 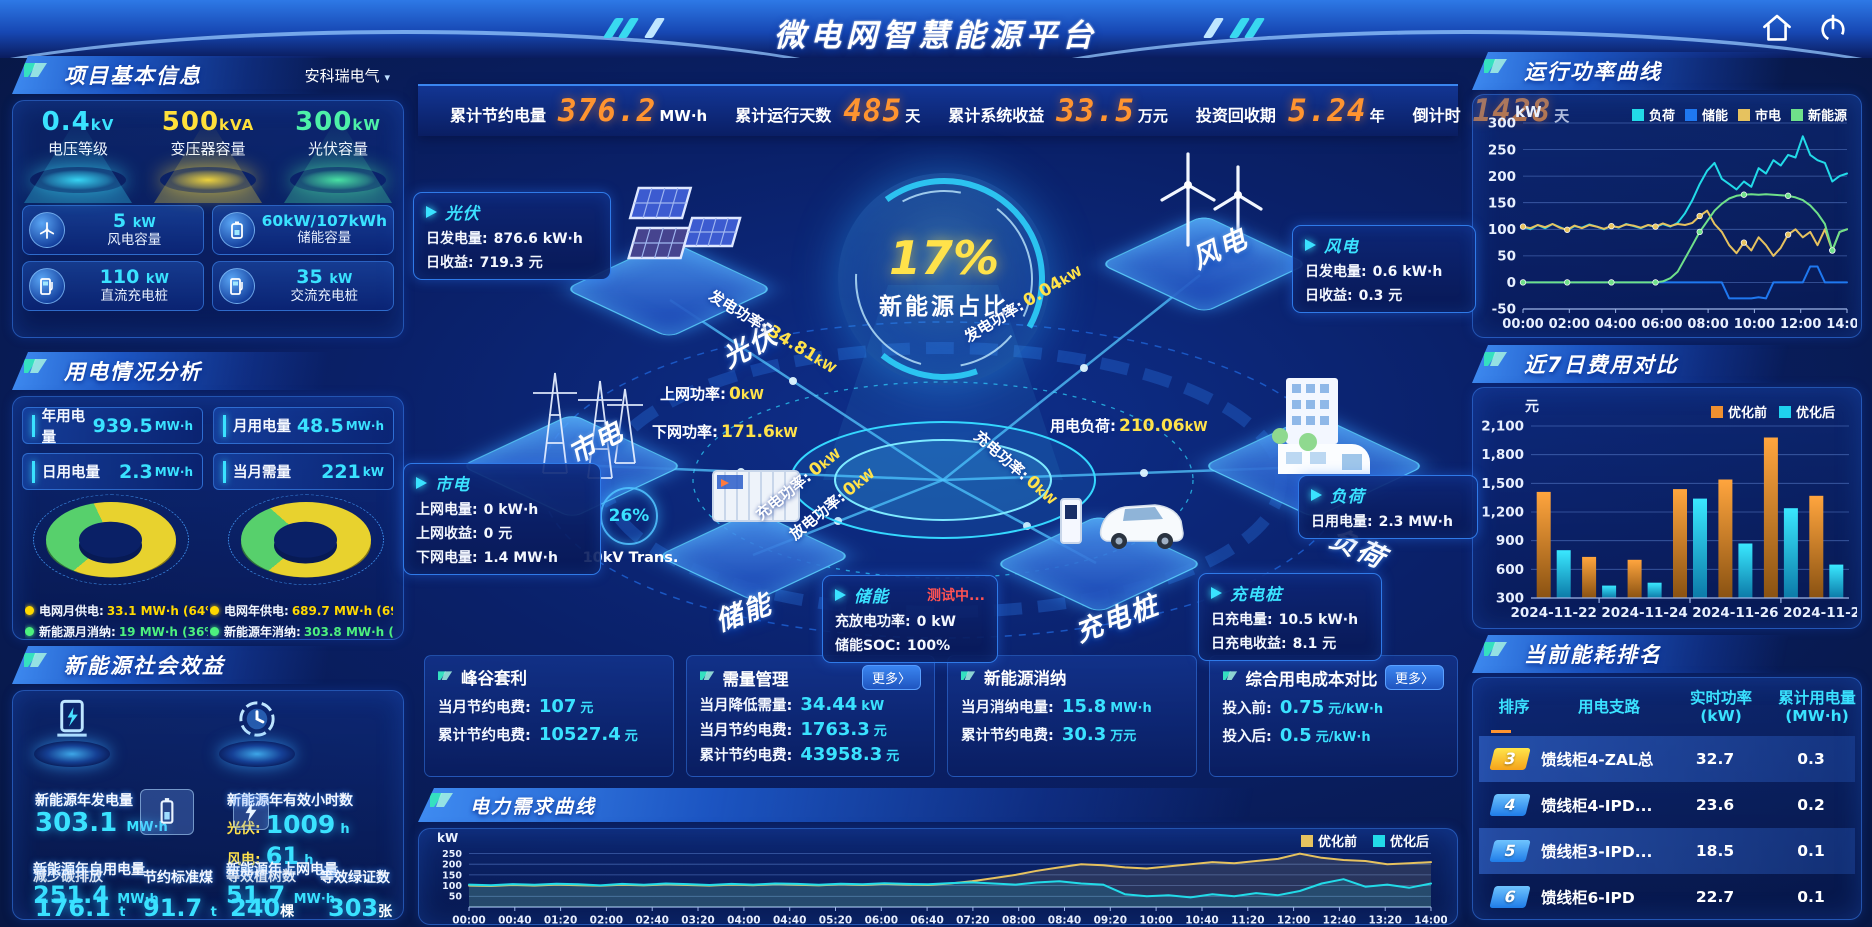 What do you see at coordinates (1554, 613) in the screenshot?
I see `svg-text: 2024-11-22` at bounding box center [1554, 613].